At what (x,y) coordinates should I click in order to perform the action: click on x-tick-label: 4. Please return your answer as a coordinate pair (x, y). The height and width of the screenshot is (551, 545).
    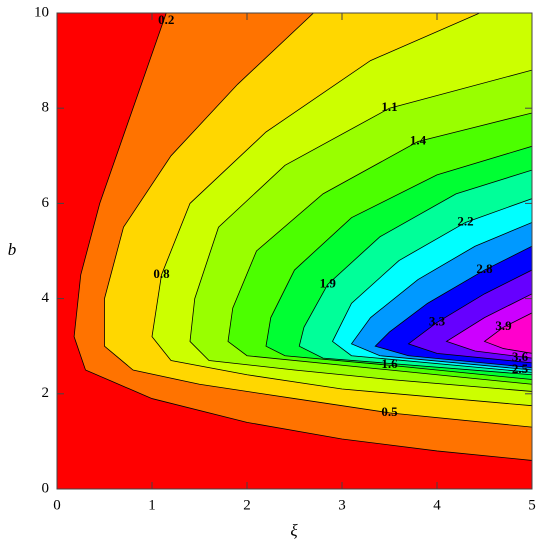
    Looking at the image, I should click on (437, 505).